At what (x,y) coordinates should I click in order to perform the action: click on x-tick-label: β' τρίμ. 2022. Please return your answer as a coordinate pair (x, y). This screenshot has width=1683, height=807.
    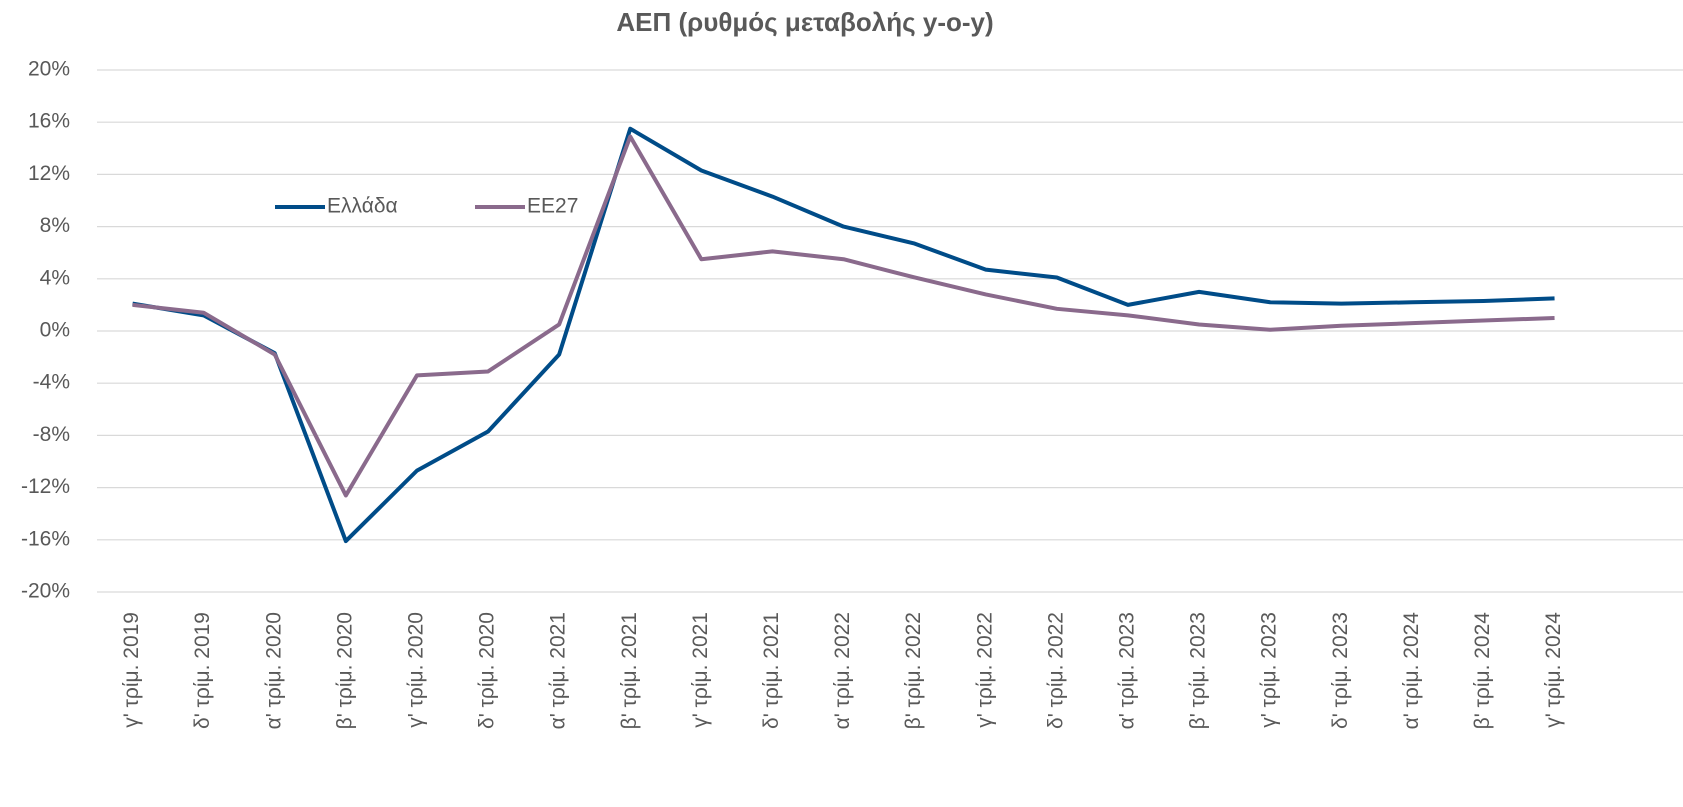
    Looking at the image, I should click on (913, 670).